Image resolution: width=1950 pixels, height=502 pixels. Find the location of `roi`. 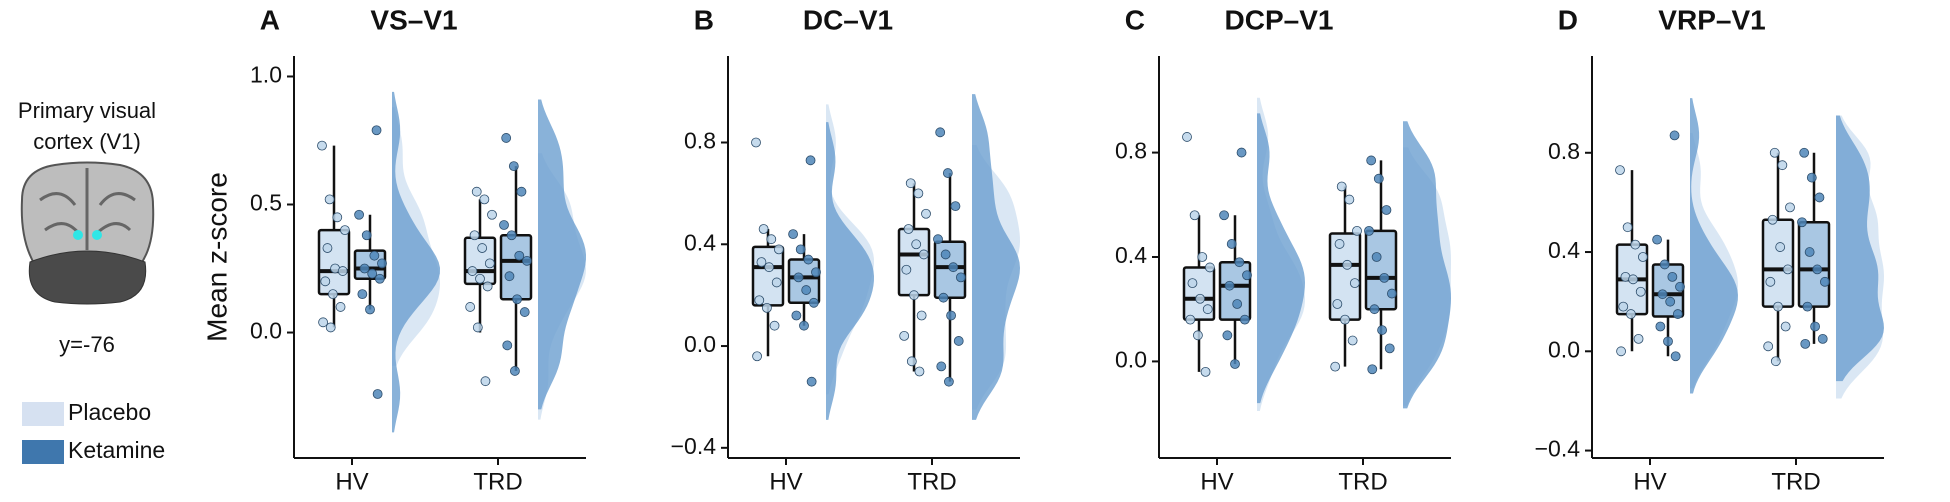

roi is located at coordinates (97, 235).